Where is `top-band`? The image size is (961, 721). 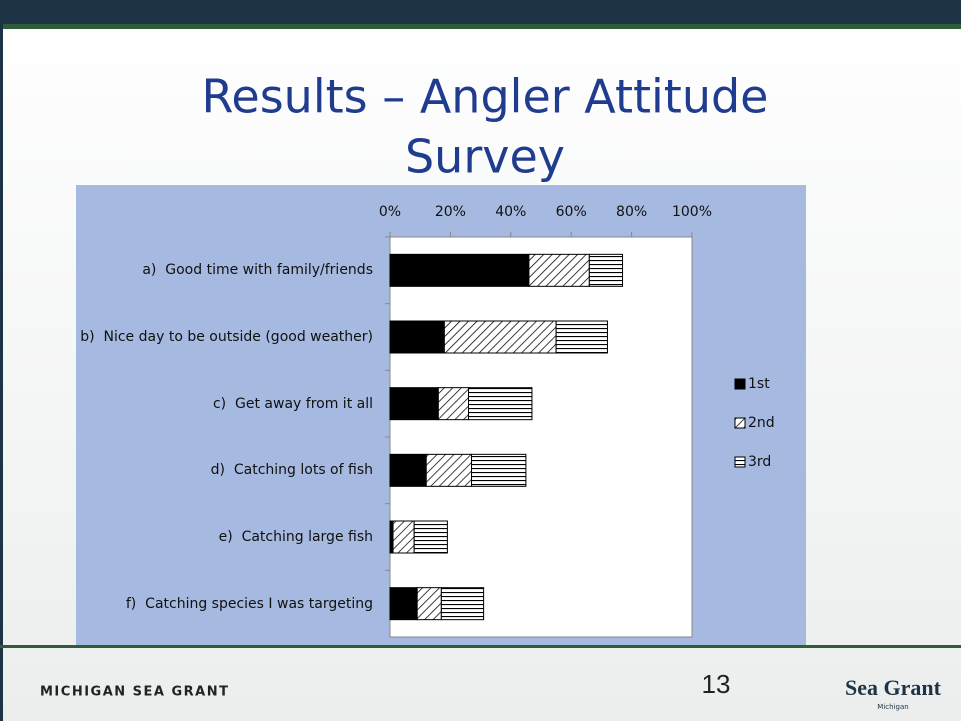 top-band is located at coordinates (480, 12).